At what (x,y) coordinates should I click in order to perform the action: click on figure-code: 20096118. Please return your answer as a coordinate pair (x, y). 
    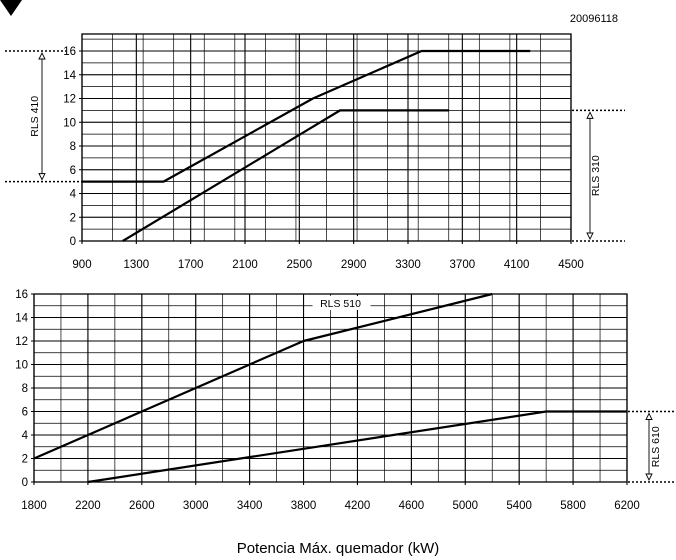
    Looking at the image, I should click on (594, 19).